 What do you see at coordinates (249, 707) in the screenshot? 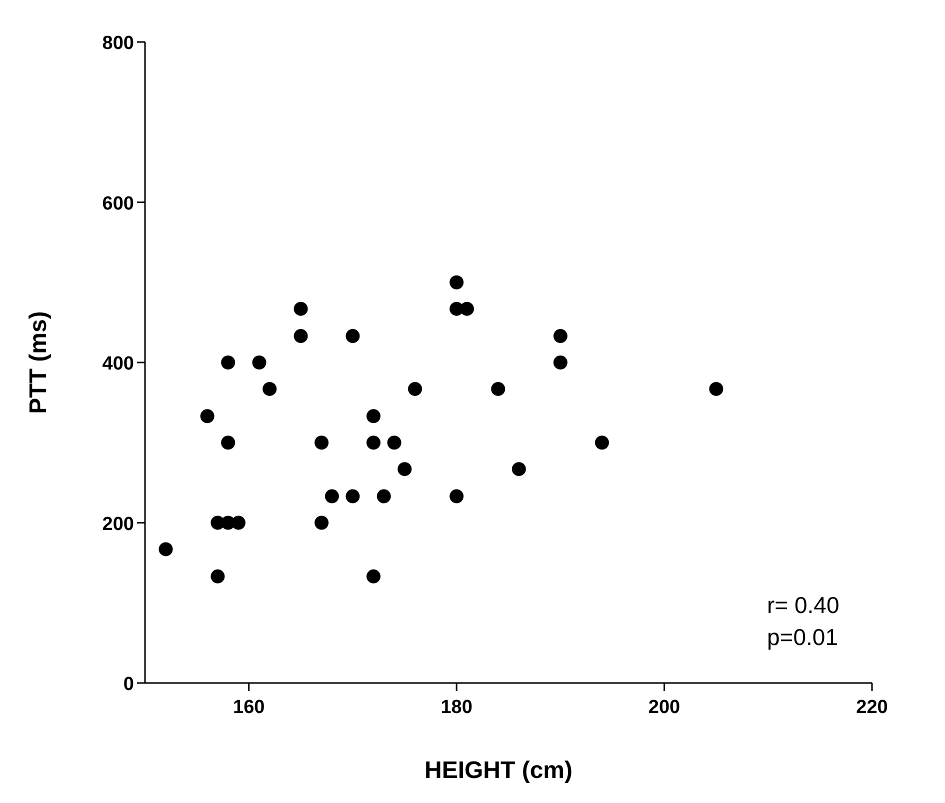
I see `x-tick-label: 160` at bounding box center [249, 707].